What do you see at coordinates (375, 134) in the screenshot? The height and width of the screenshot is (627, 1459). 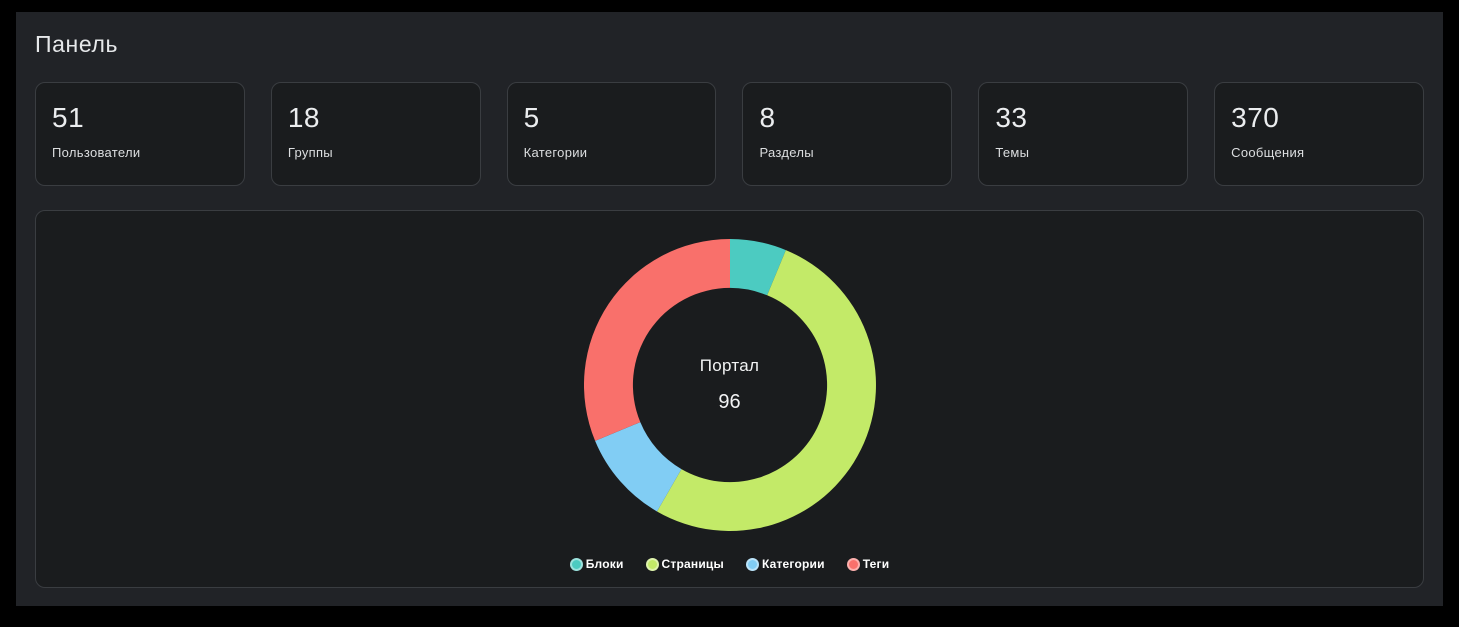 I see `stat-card-groups: 18 Группы` at bounding box center [375, 134].